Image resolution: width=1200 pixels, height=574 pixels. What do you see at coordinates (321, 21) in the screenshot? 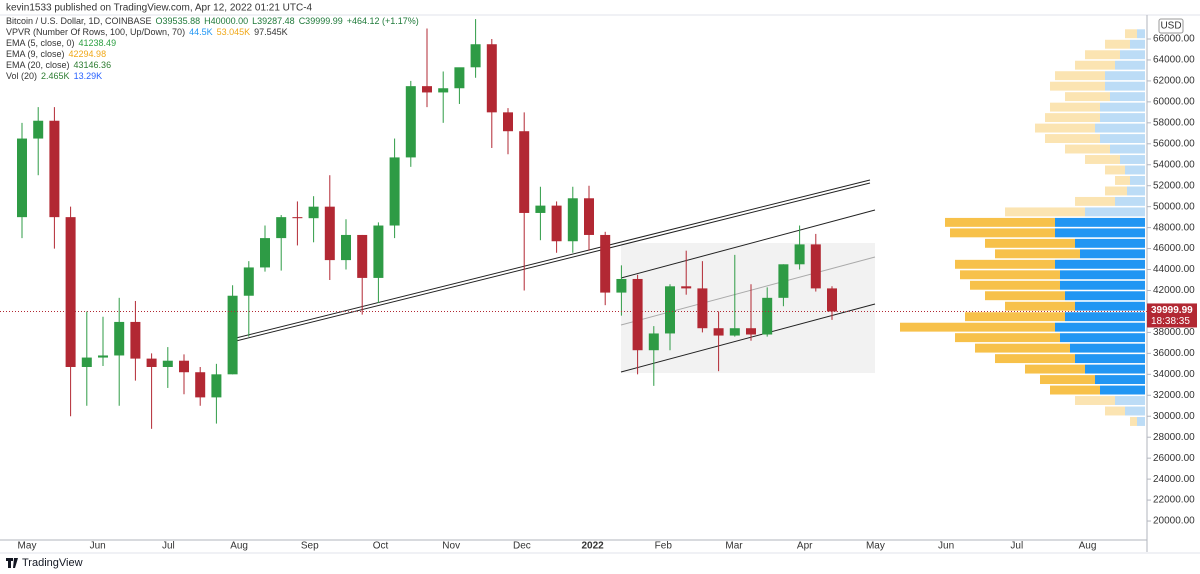
I see `legend-value: C39999.99` at bounding box center [321, 21].